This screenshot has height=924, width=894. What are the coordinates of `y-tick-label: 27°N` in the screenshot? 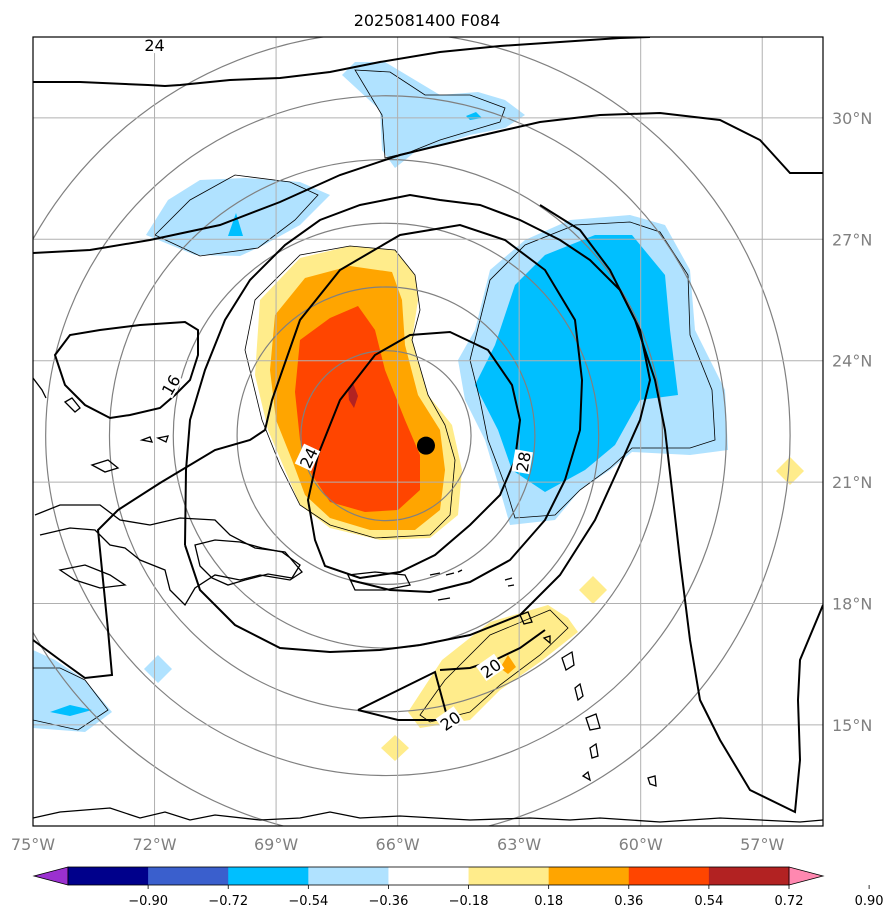 It's located at (852, 239).